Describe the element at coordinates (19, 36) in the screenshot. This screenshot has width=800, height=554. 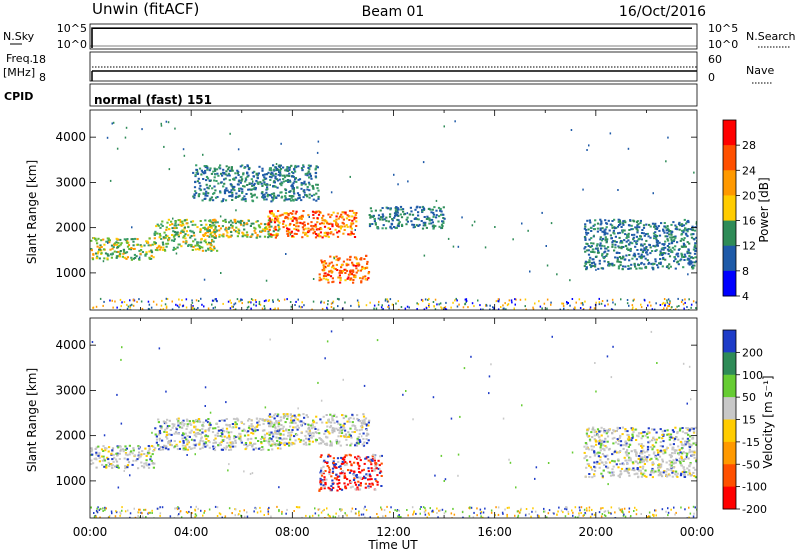
I see `nsky-label: N.Sky` at that location.